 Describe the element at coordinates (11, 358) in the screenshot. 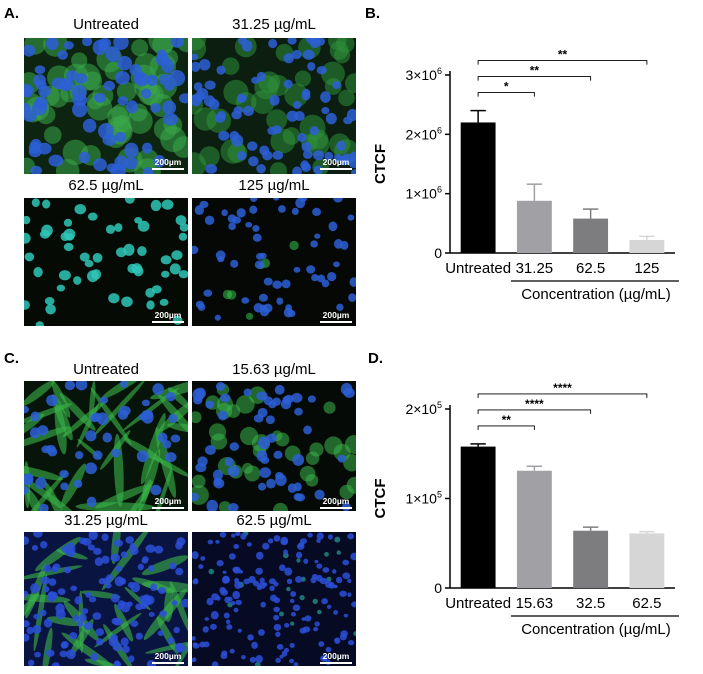

I see `panel-letter-c: C.` at that location.